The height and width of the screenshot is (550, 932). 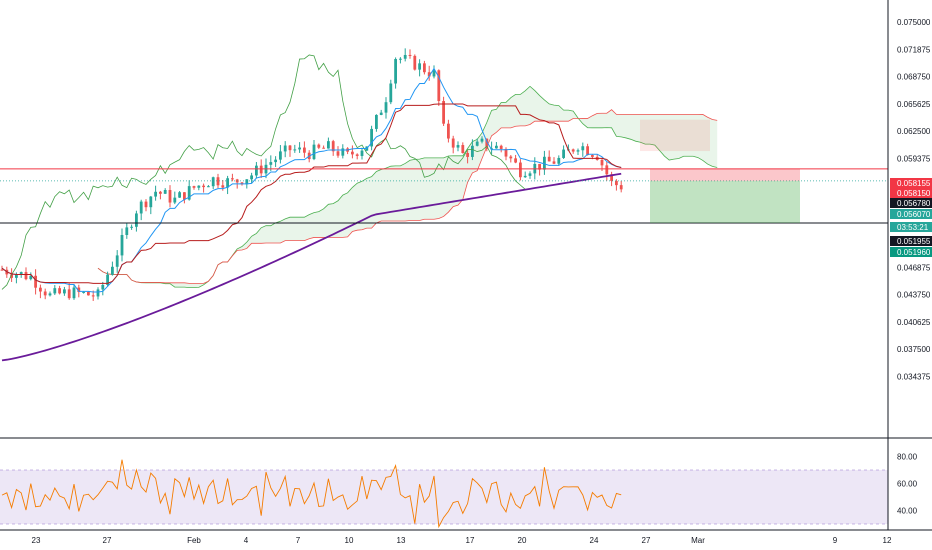 I want to click on time-tick-label: 24, so click(x=594, y=540).